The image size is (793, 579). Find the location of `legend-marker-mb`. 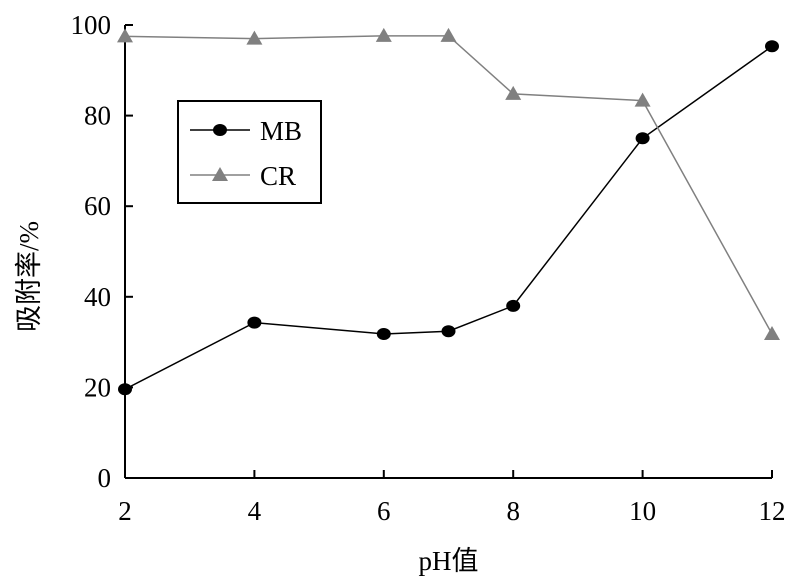

legend-marker-mb is located at coordinates (220, 130).